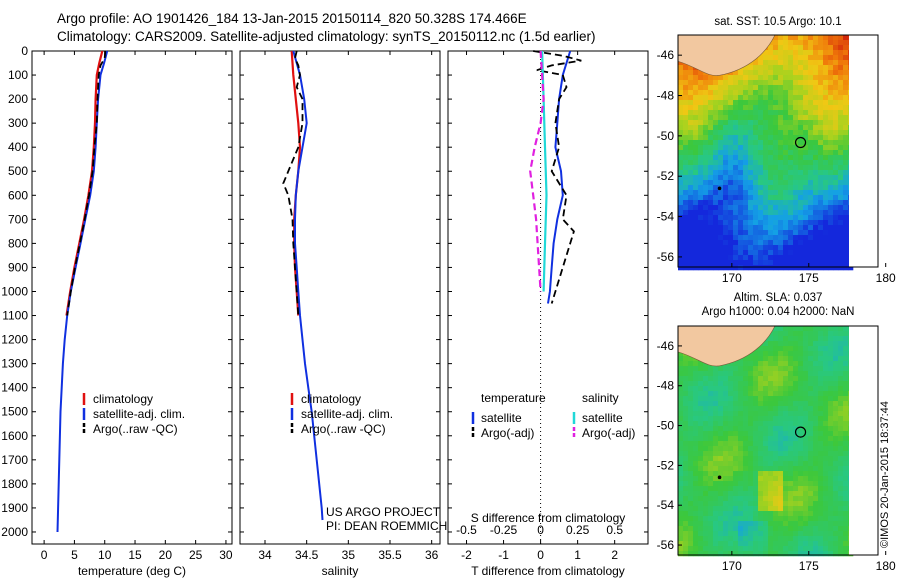 The height and width of the screenshot is (580, 900). I want to click on x2-tick-label: -0.5, so click(466, 530).